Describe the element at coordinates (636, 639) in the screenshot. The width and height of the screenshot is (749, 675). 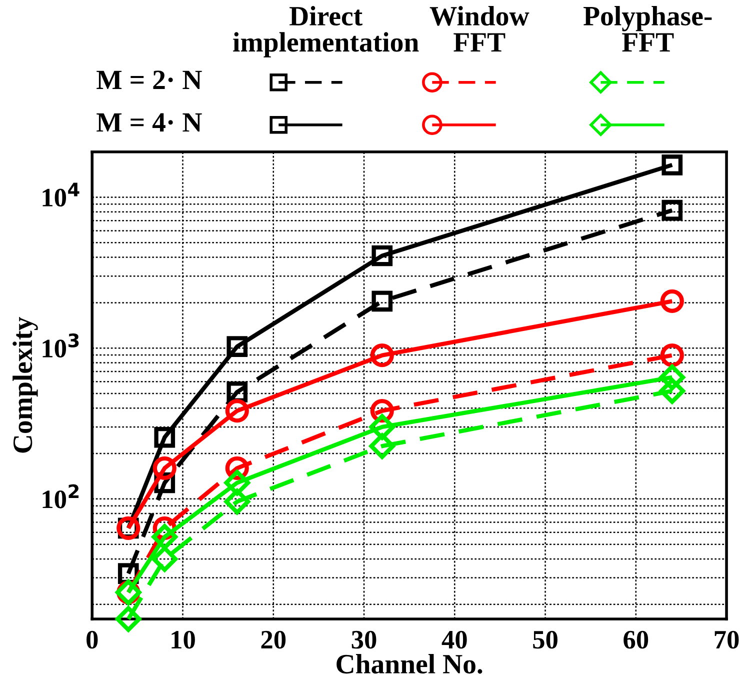
I see `x-tick-label: 60` at that location.